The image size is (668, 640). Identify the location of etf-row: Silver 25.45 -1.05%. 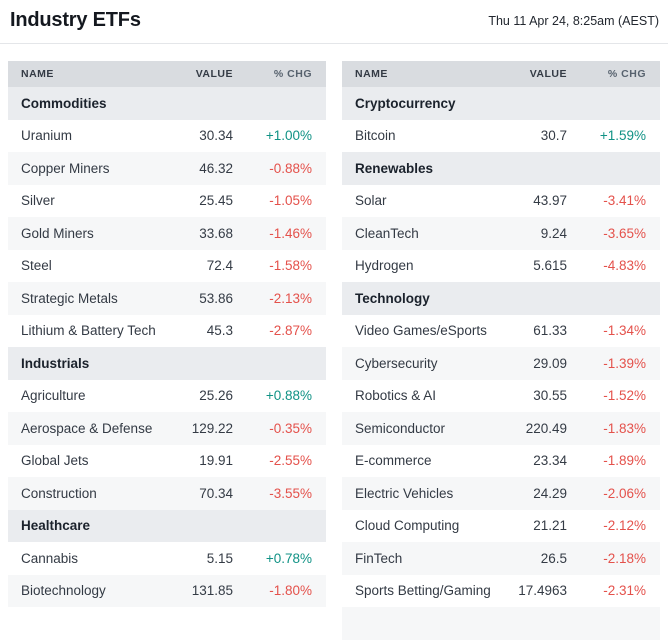
(167, 201).